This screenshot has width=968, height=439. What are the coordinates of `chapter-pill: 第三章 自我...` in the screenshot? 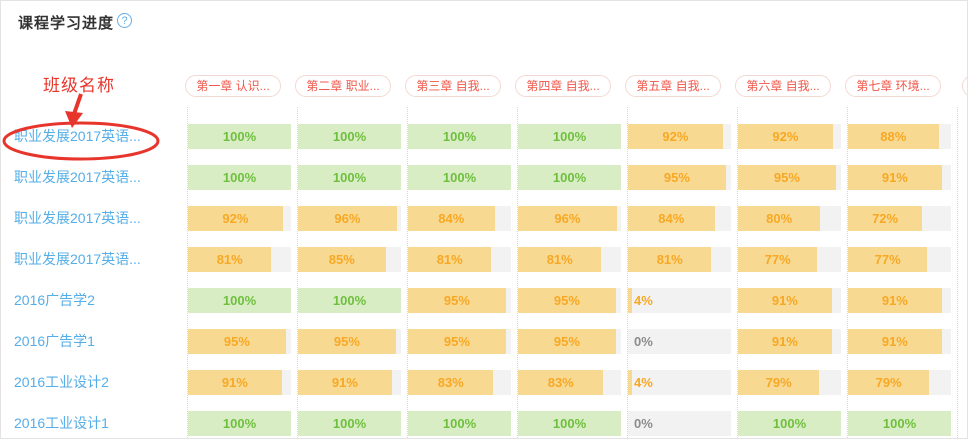 It's located at (453, 86).